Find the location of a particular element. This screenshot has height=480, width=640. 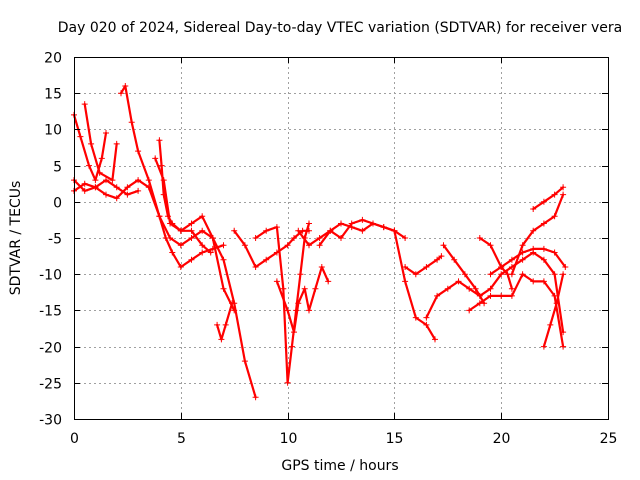

x-tick-label: 5 is located at coordinates (181, 439).